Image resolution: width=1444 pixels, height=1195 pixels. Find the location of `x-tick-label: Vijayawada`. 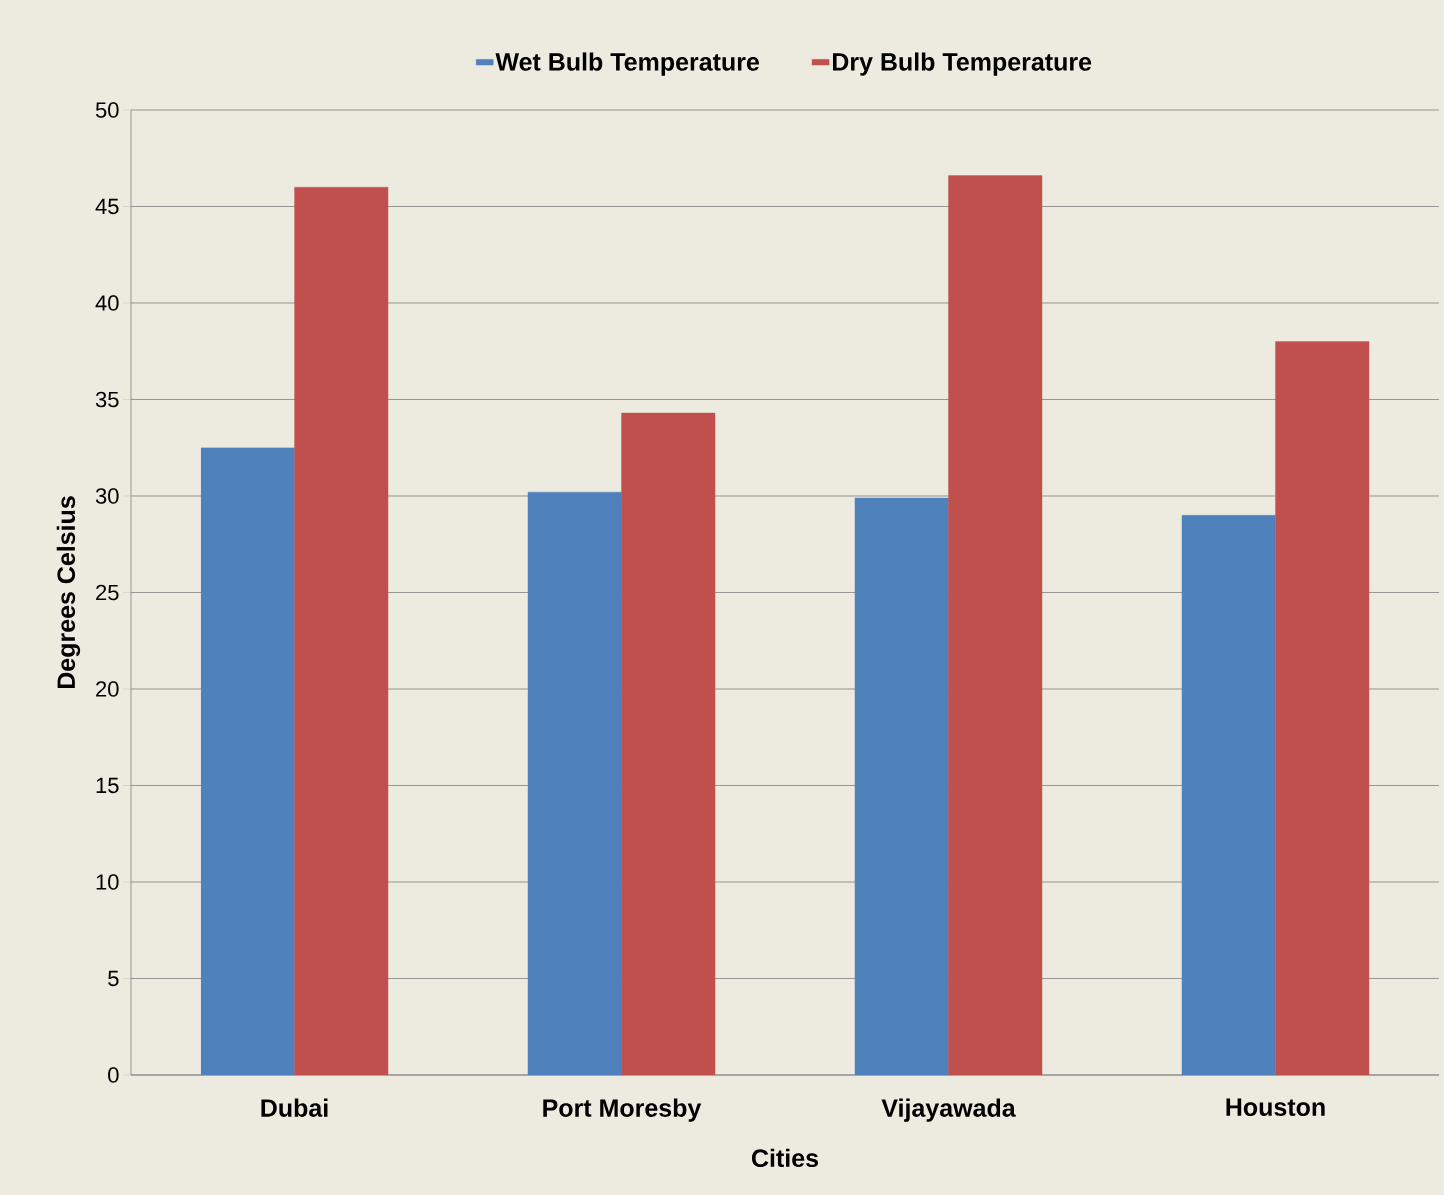

x-tick-label: Vijayawada is located at coordinates (948, 1110).